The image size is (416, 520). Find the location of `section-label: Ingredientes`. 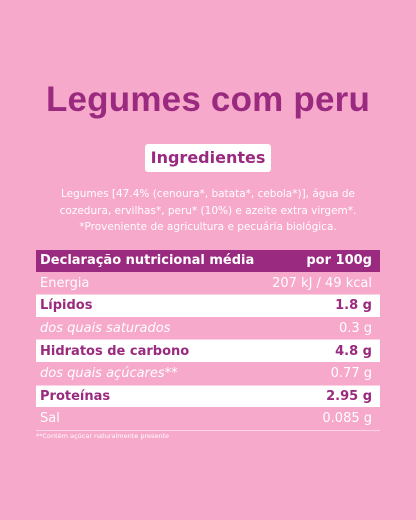

section-label: Ingredientes is located at coordinates (208, 158).